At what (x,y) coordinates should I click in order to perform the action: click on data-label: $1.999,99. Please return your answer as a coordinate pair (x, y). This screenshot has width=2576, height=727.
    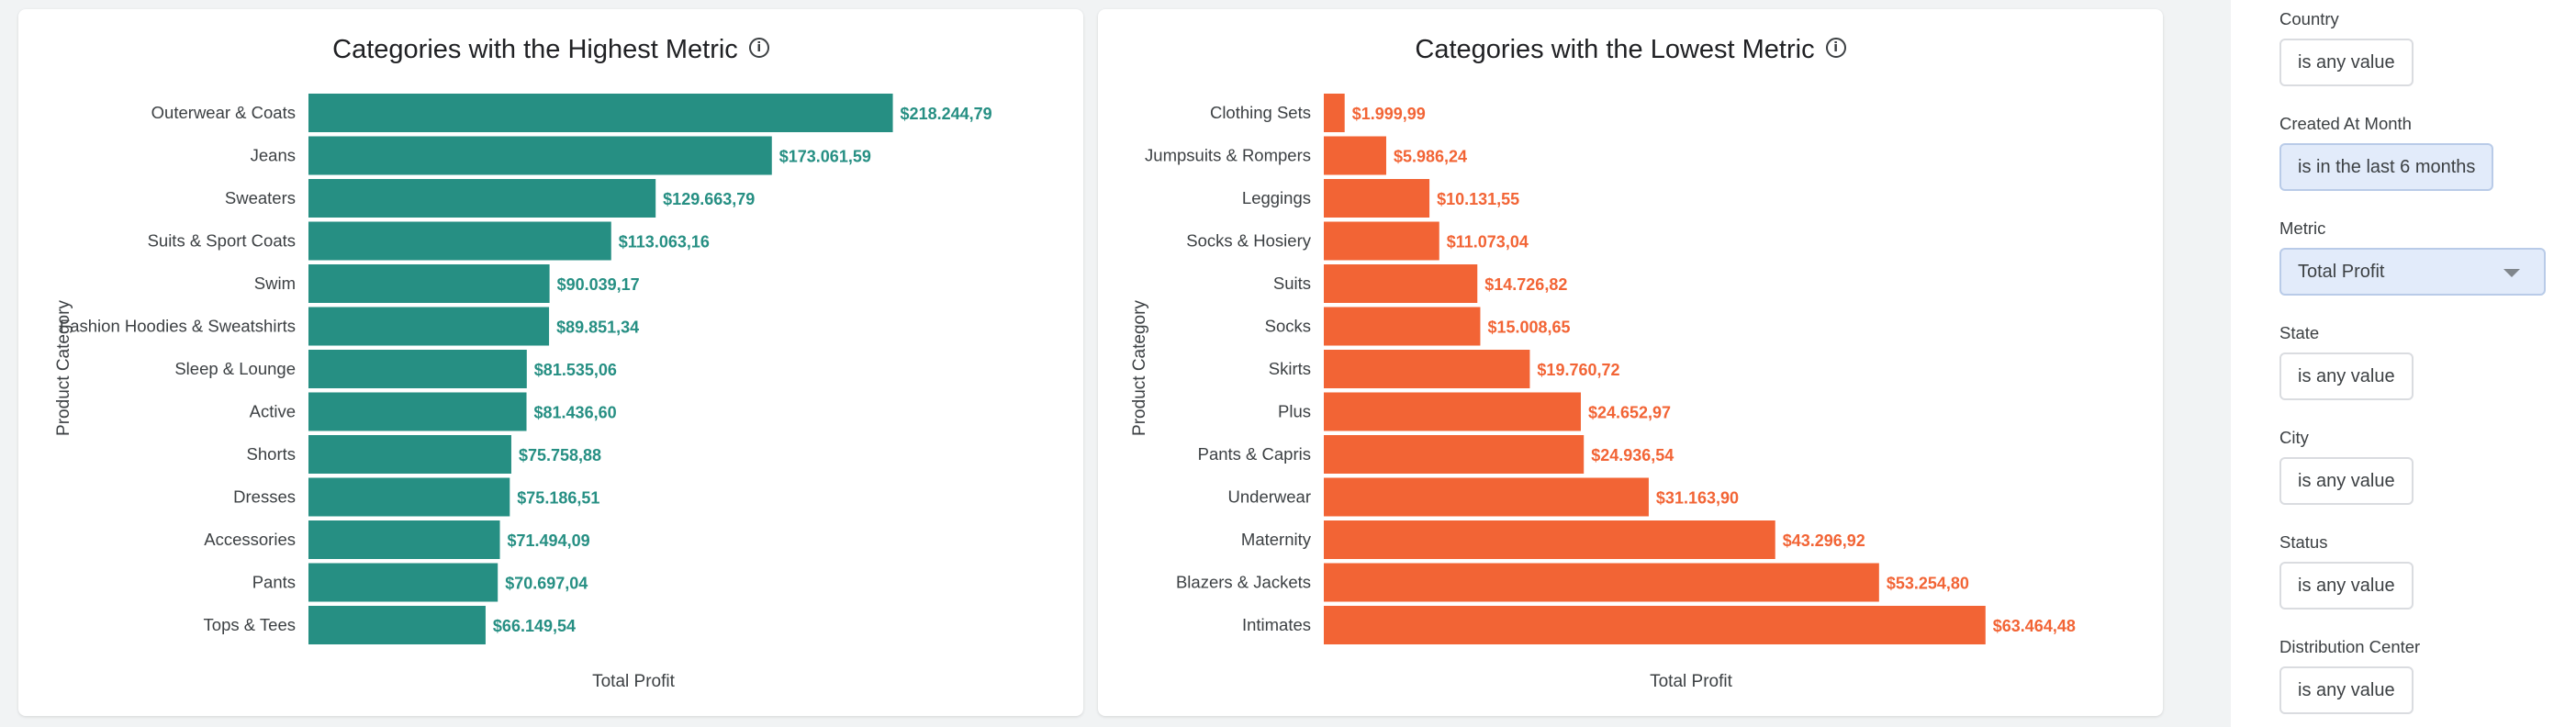
    Looking at the image, I should click on (1389, 114).